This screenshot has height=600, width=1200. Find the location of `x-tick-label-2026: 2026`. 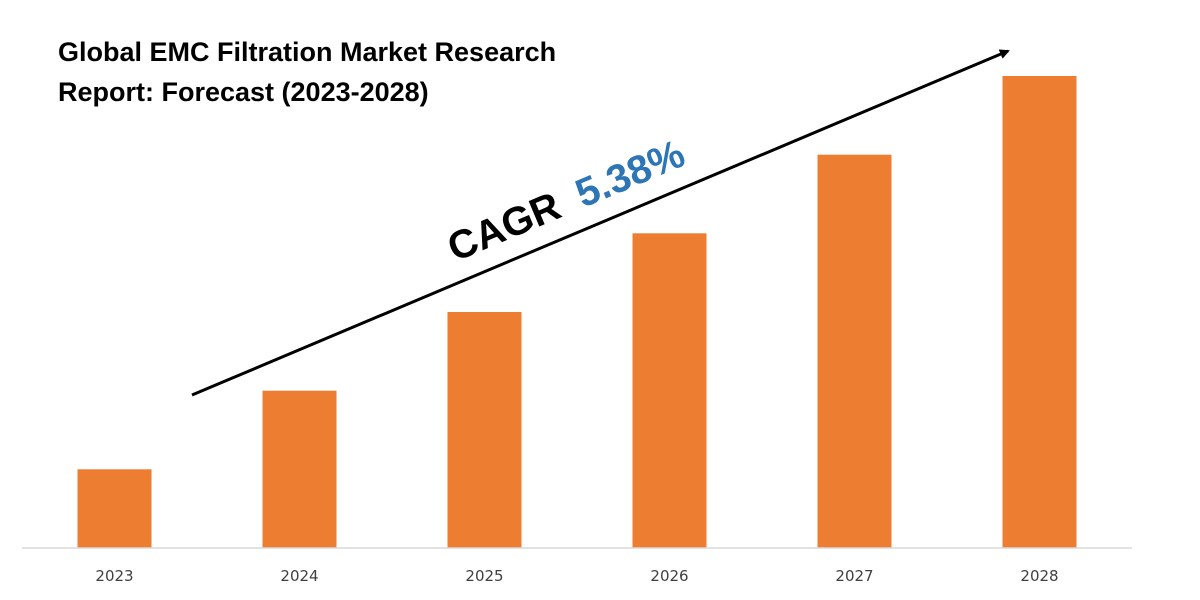

x-tick-label-2026: 2026 is located at coordinates (669, 576).